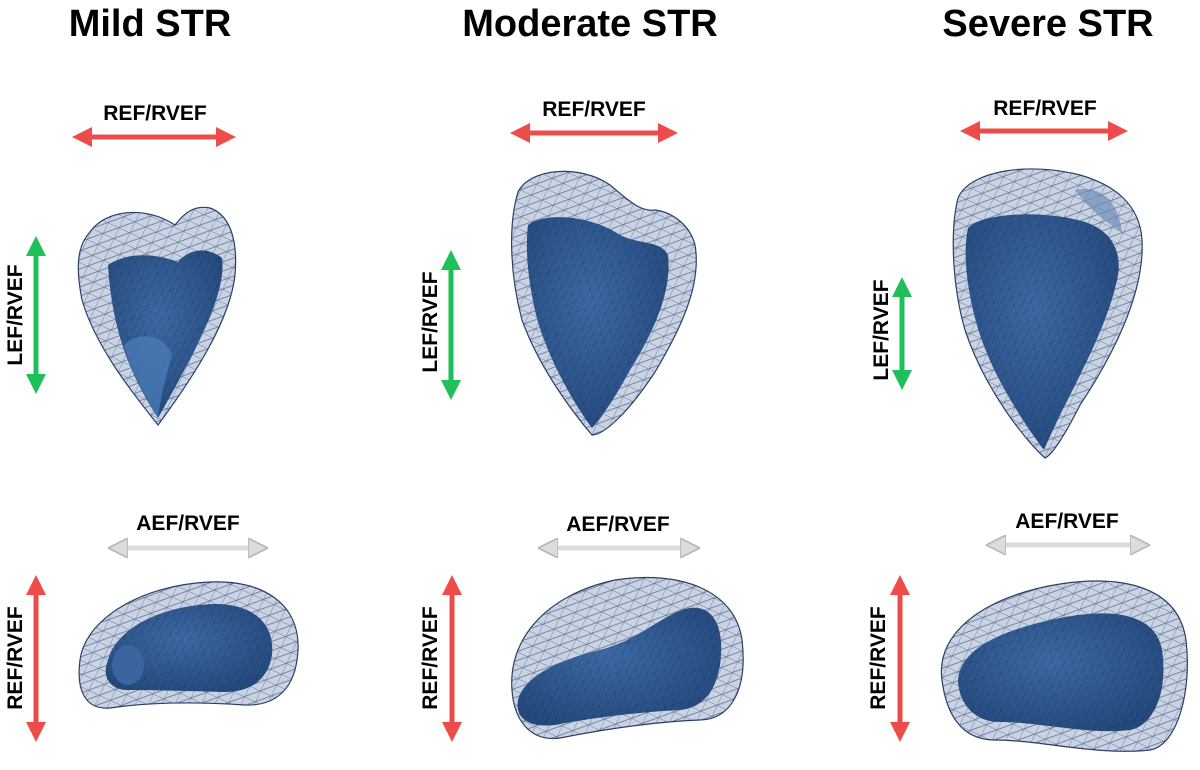 The height and width of the screenshot is (770, 1200). What do you see at coordinates (589, 24) in the screenshot?
I see `panel-title: Moderate STR` at bounding box center [589, 24].